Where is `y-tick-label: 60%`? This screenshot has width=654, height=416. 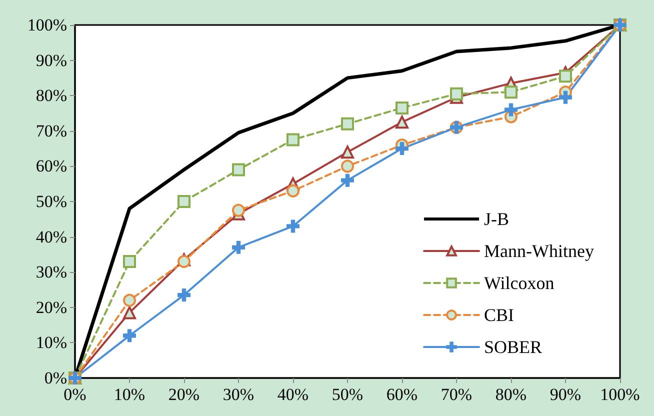
y-tick-label: 60% is located at coordinates (51, 166).